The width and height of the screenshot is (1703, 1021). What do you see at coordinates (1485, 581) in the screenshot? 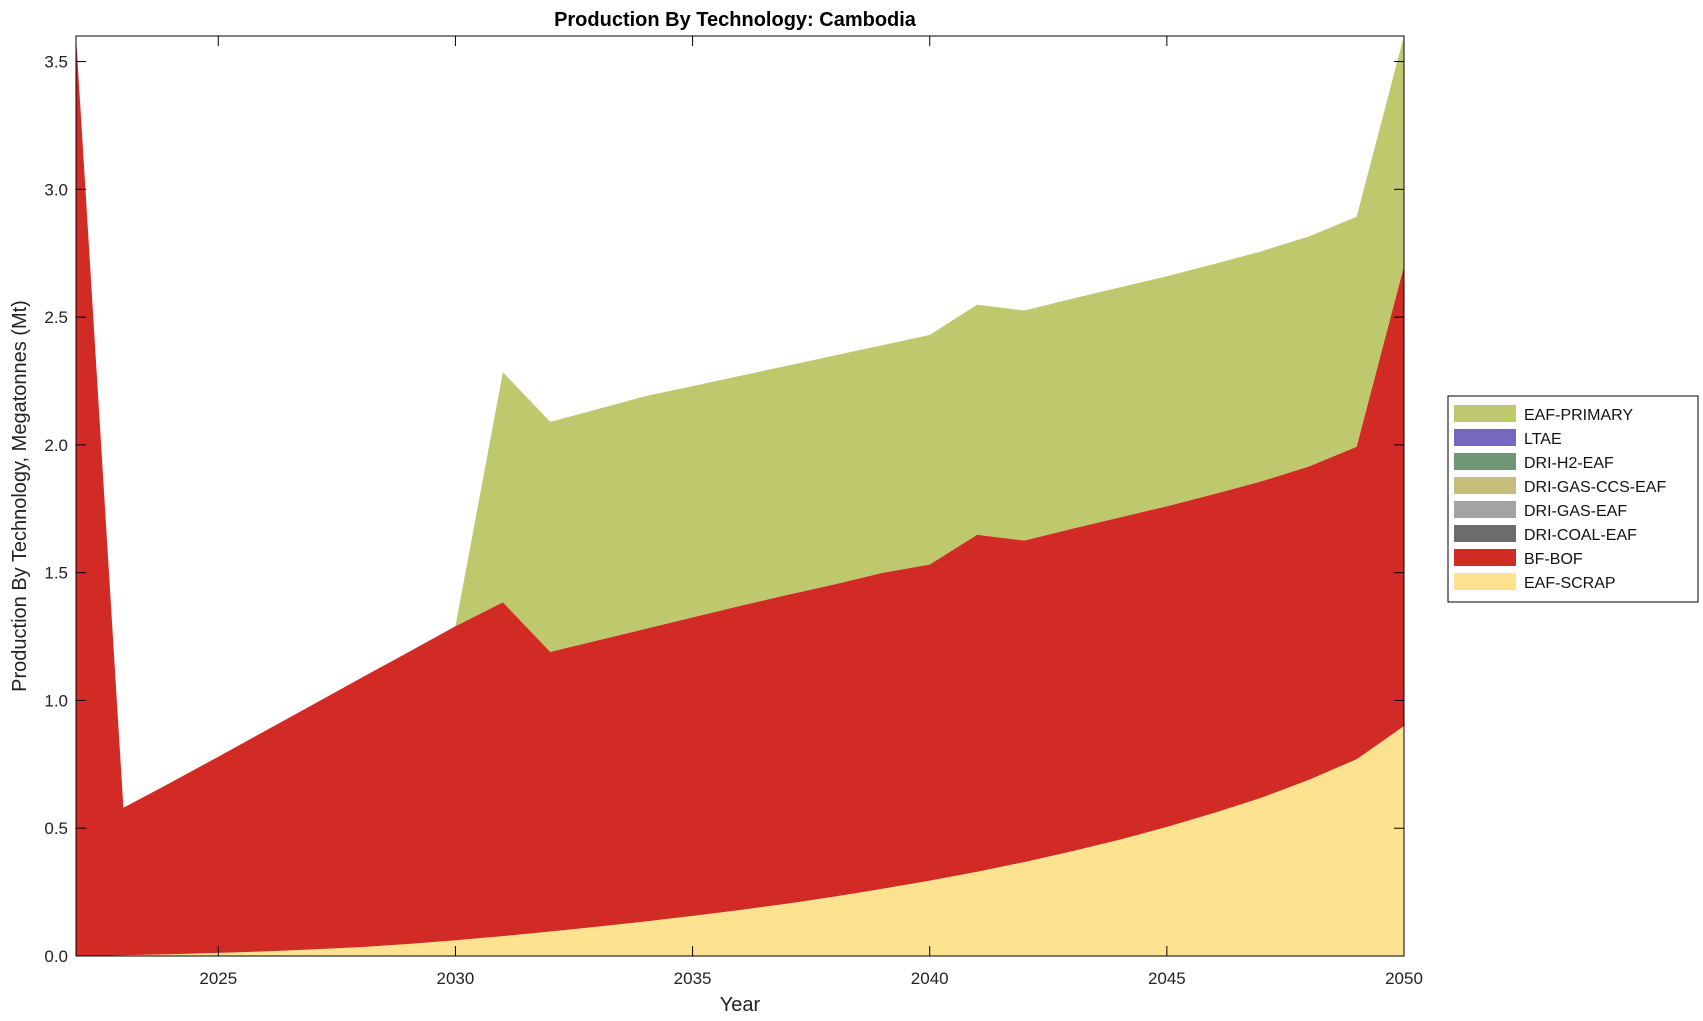
I see `legend-swatch-eaf-scrap` at bounding box center [1485, 581].